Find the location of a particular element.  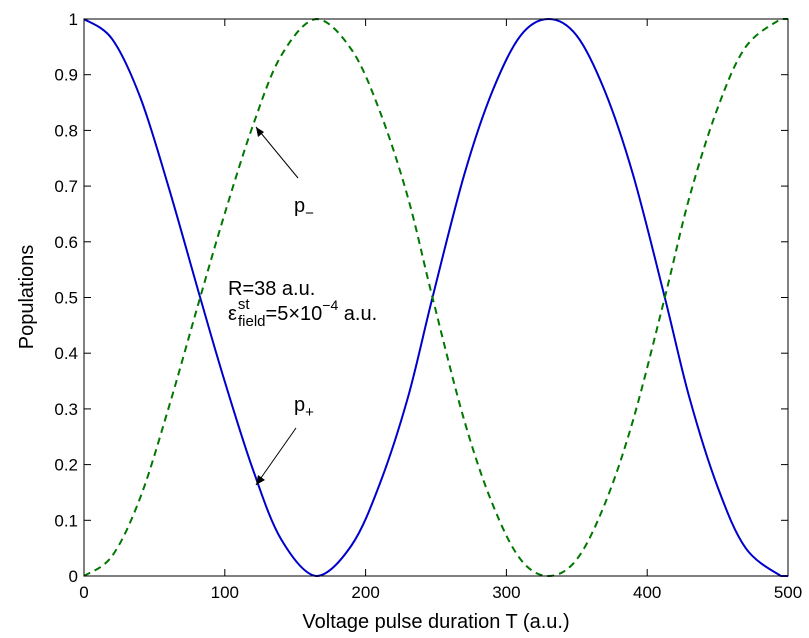

x-tick-label-3: 300 is located at coordinates (506, 592).